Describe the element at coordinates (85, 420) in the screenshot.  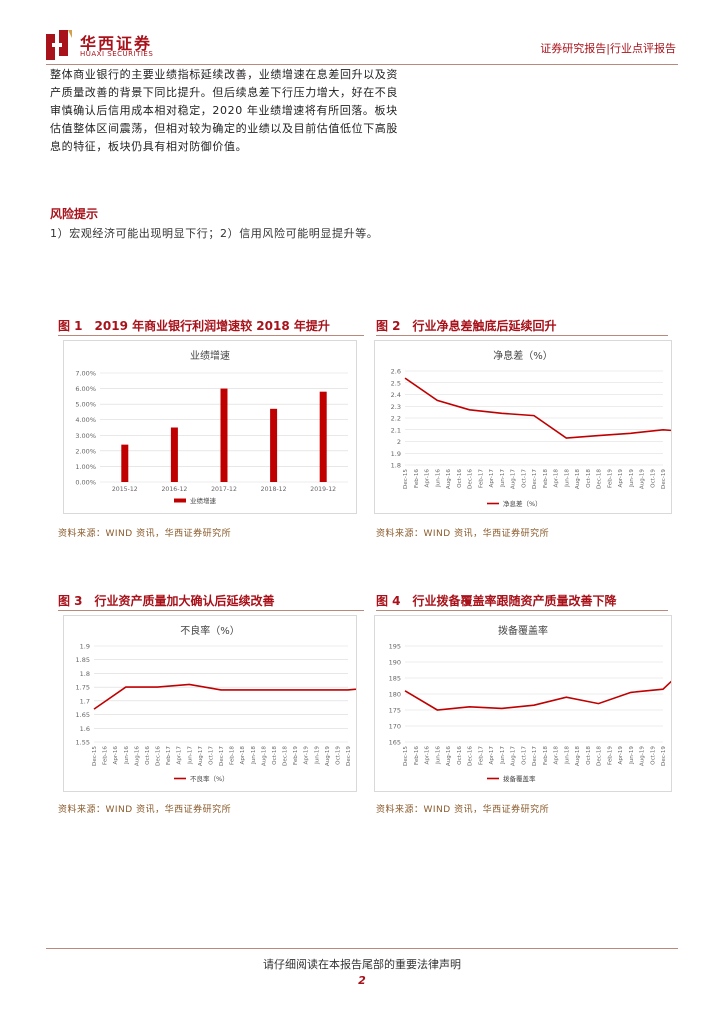
I see `y-tick-label: 4.00%` at that location.